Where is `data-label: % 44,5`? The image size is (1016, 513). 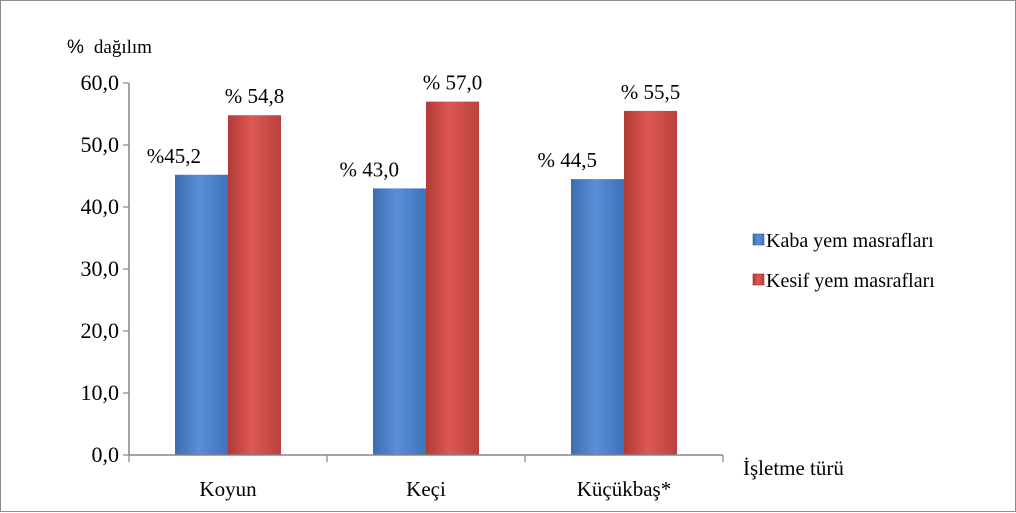
data-label: % 44,5 is located at coordinates (568, 160).